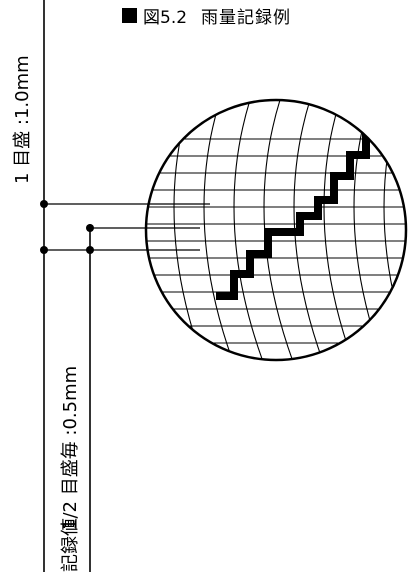 This screenshot has width=410, height=572. Describe the element at coordinates (129, 15) in the screenshot. I see `title-marker-square` at that location.